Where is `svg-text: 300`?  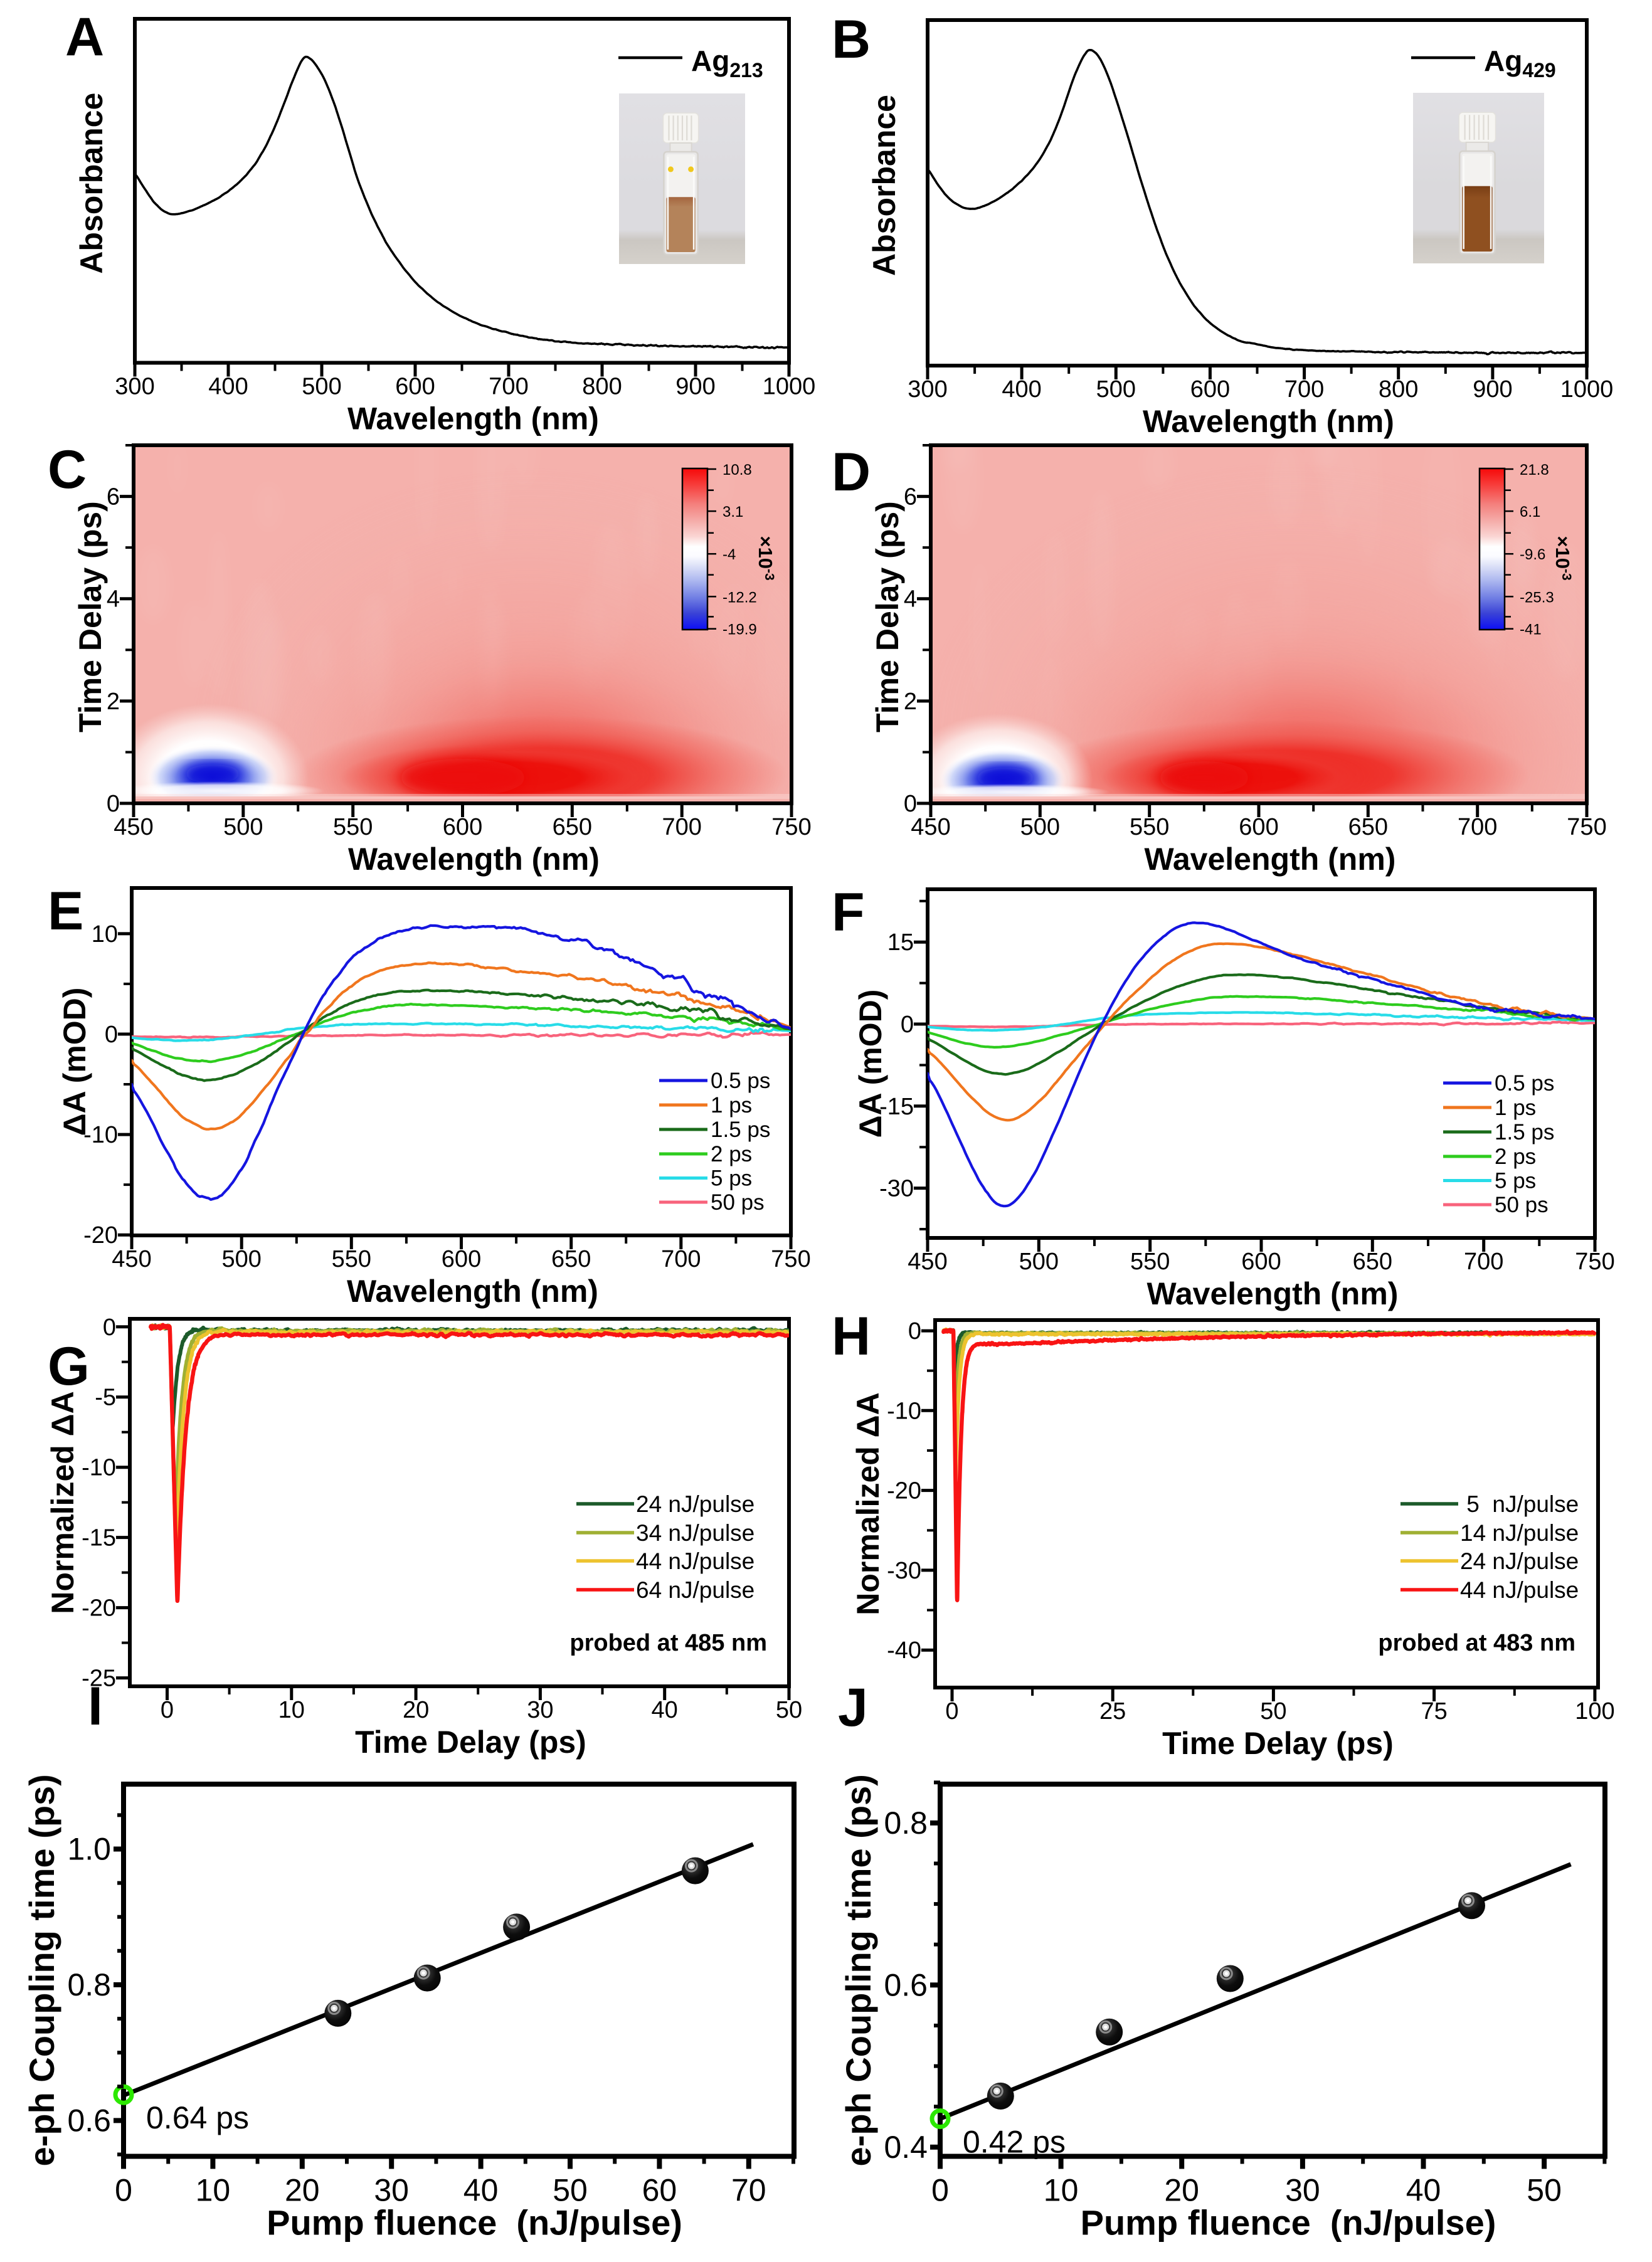
svg-text: 300 is located at coordinates (927, 389).